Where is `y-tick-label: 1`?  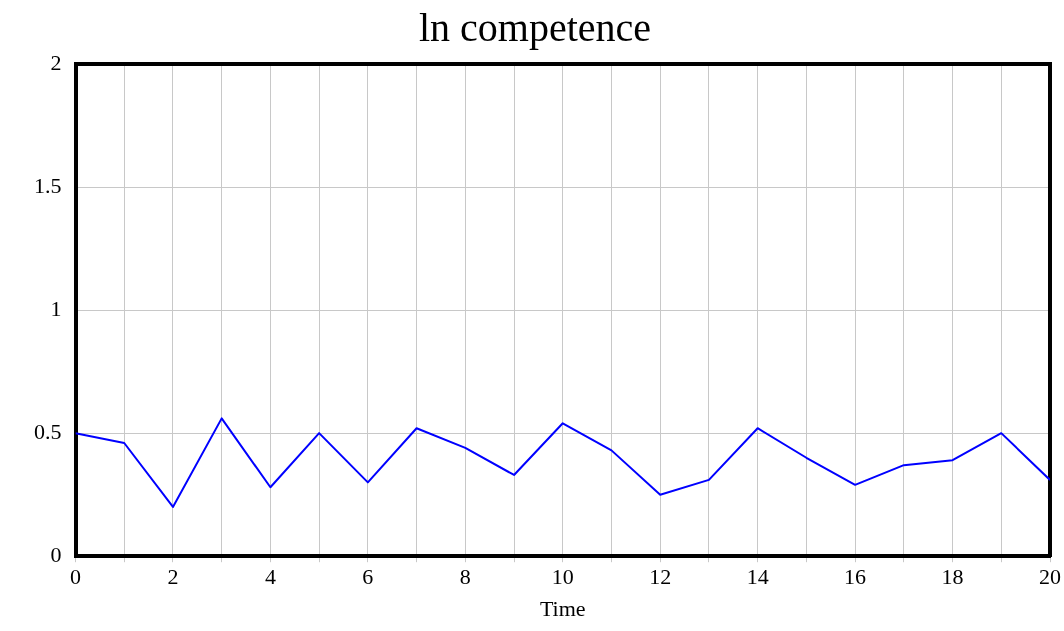
y-tick-label: 1 is located at coordinates (56, 308).